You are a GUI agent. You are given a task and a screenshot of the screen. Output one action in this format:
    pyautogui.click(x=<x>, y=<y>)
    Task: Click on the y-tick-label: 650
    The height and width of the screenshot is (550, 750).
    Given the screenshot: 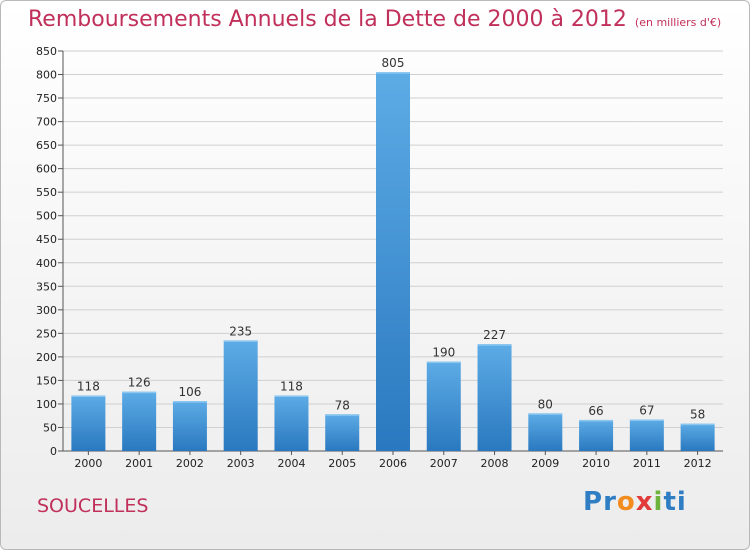 What is the action you would take?
    pyautogui.click(x=46, y=145)
    